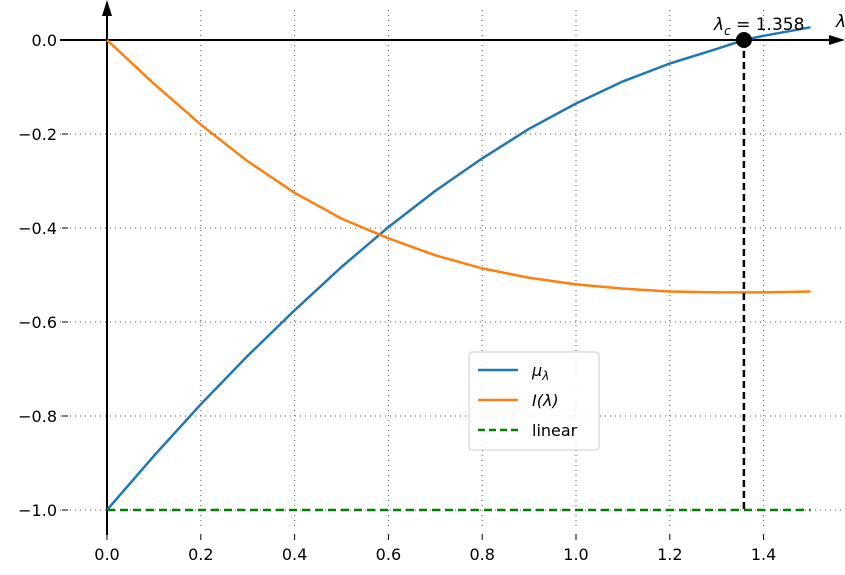 The height and width of the screenshot is (575, 845). What do you see at coordinates (44, 40) in the screenshot?
I see `y-tick-label: 0.0` at bounding box center [44, 40].